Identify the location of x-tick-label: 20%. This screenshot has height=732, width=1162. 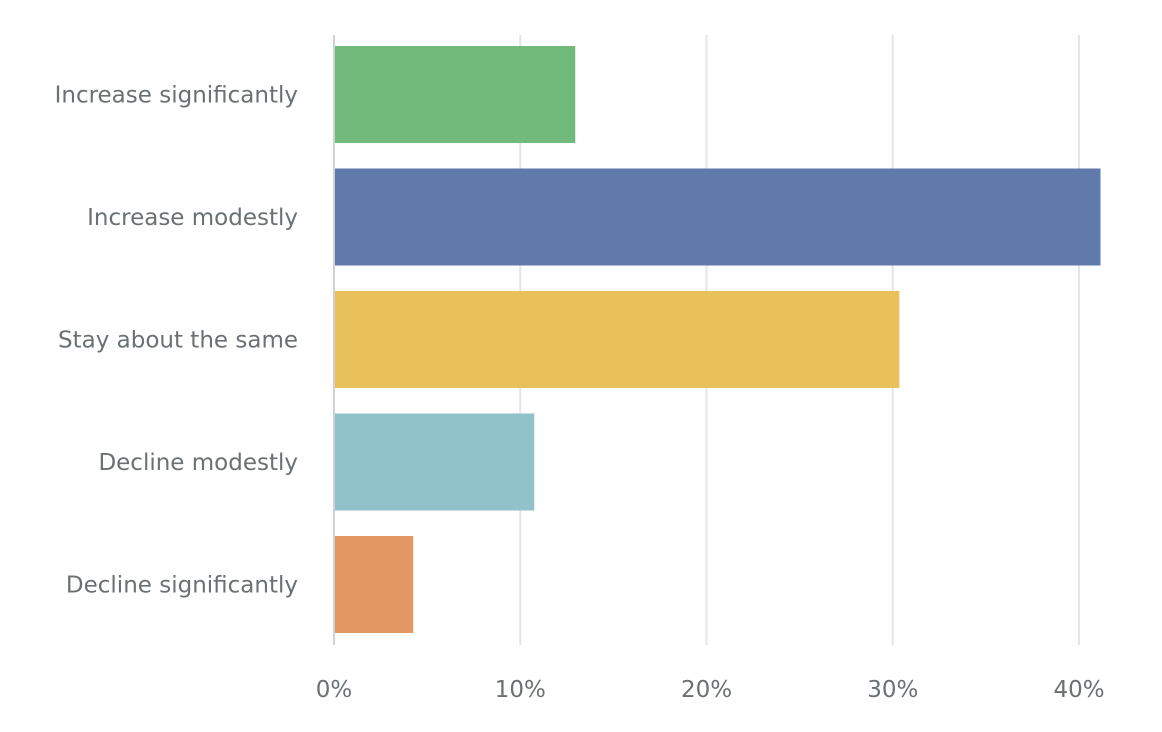
(706, 690).